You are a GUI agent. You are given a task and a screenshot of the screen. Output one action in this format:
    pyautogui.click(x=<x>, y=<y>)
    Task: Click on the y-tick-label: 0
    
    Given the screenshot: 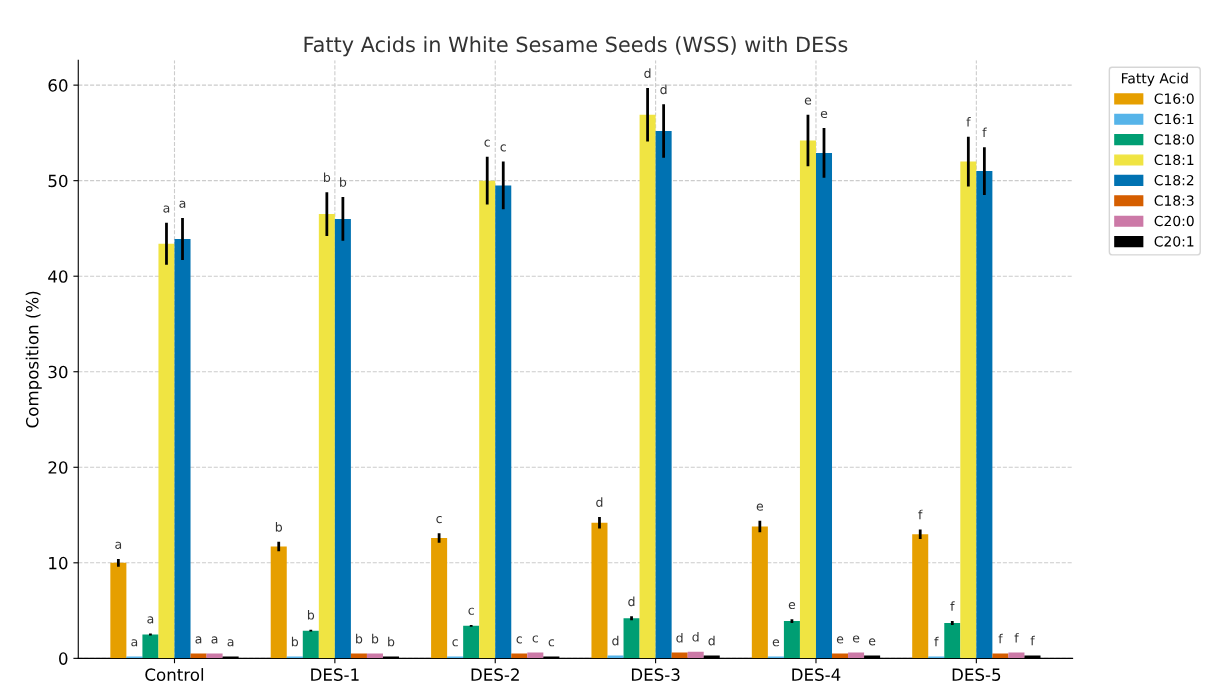 What is the action you would take?
    pyautogui.click(x=63, y=658)
    